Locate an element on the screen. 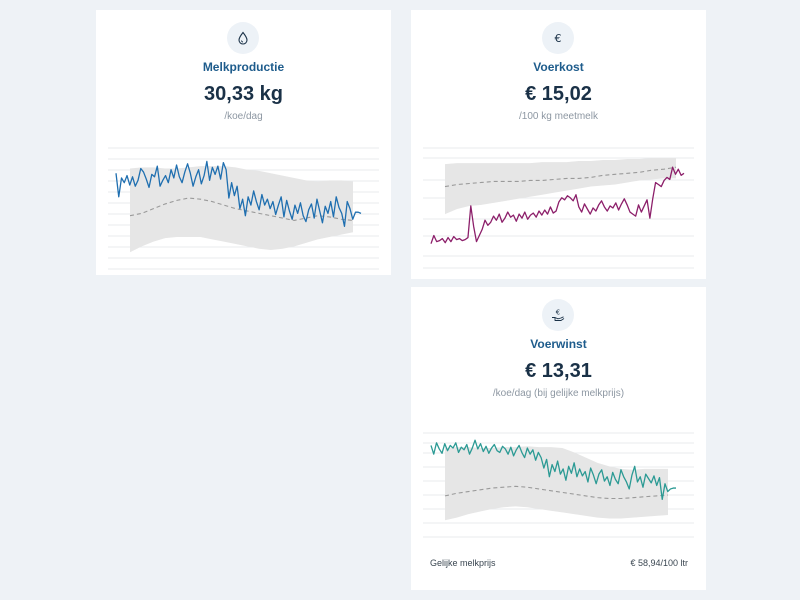  card-unit: /koe/dag (bij gelijke melkprijs) is located at coordinates (558, 393).